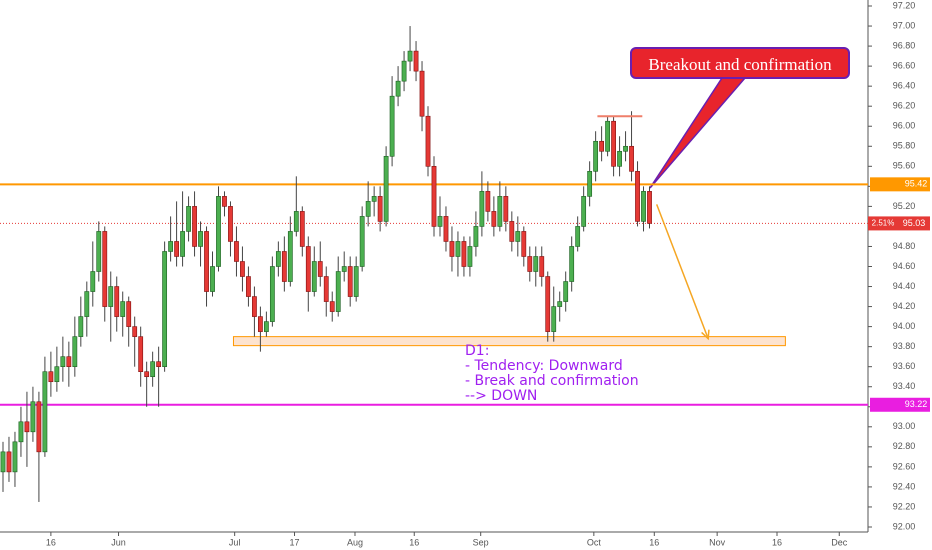 The width and height of the screenshot is (932, 550). Describe the element at coordinates (501, 396) in the screenshot. I see `note-line: --> DOWN` at that location.